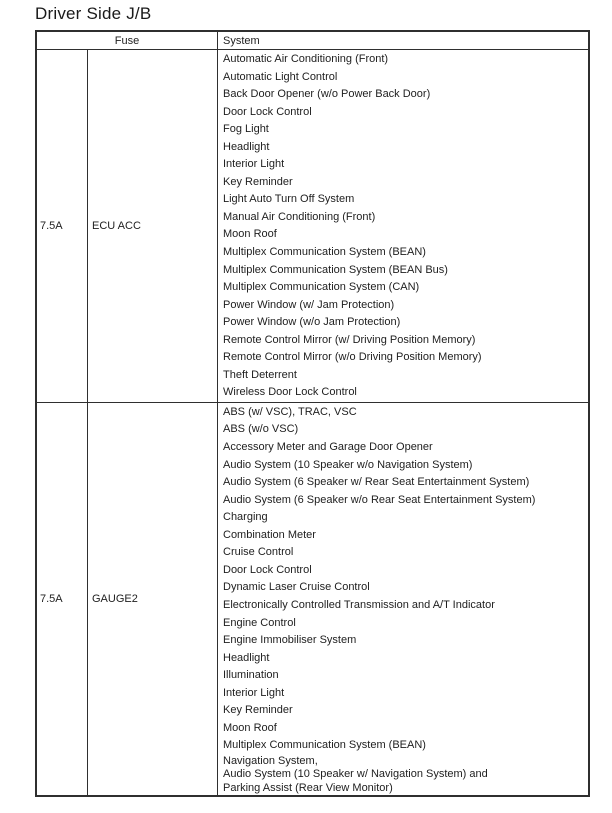 This screenshot has height=813, width=612. I want to click on system-item: Automatic Air Conditioning (Front), so click(306, 59).